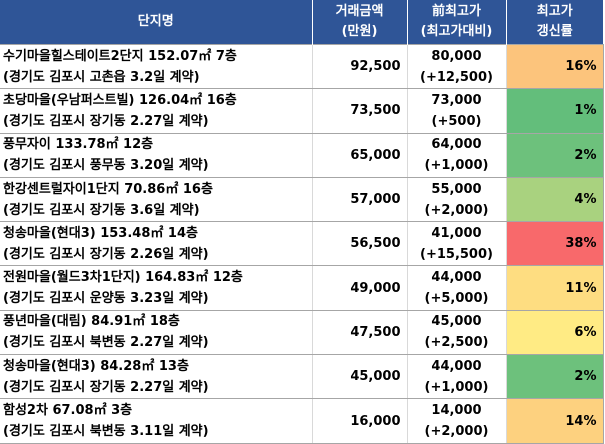 The image size is (605, 444). What do you see at coordinates (456, 100) in the screenshot?
I see `previous-high-value: 73,000` at bounding box center [456, 100].